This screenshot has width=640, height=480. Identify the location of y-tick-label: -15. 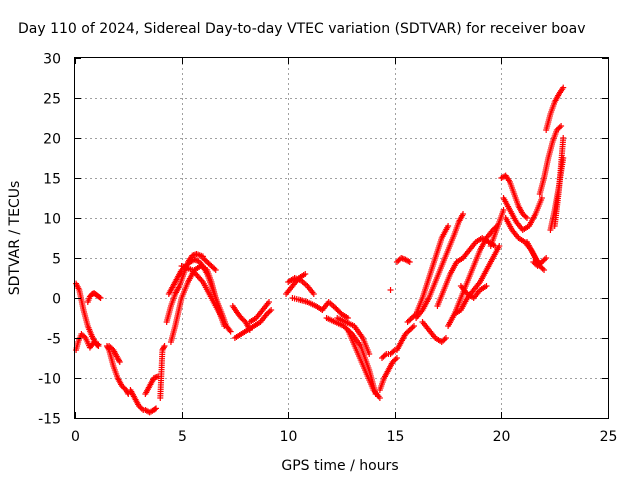
(49, 420).